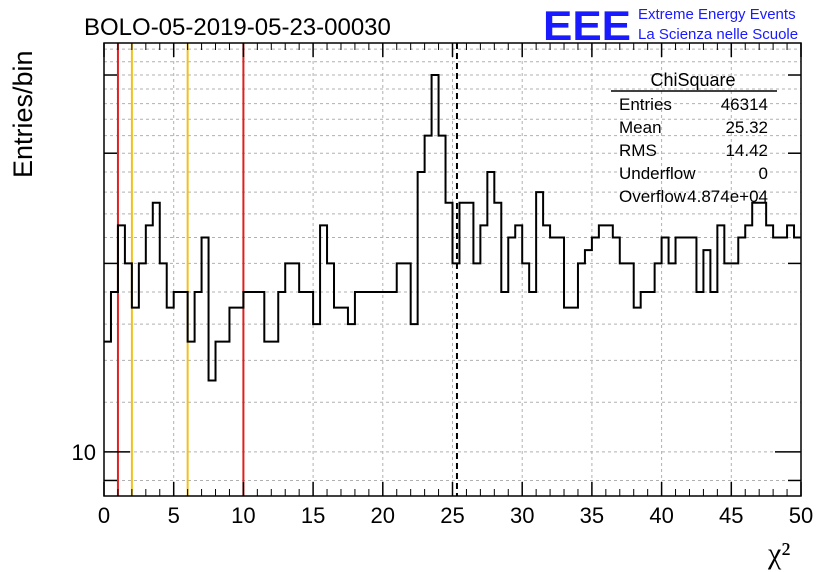  I want to click on x-tick-label: 40, so click(661, 515).